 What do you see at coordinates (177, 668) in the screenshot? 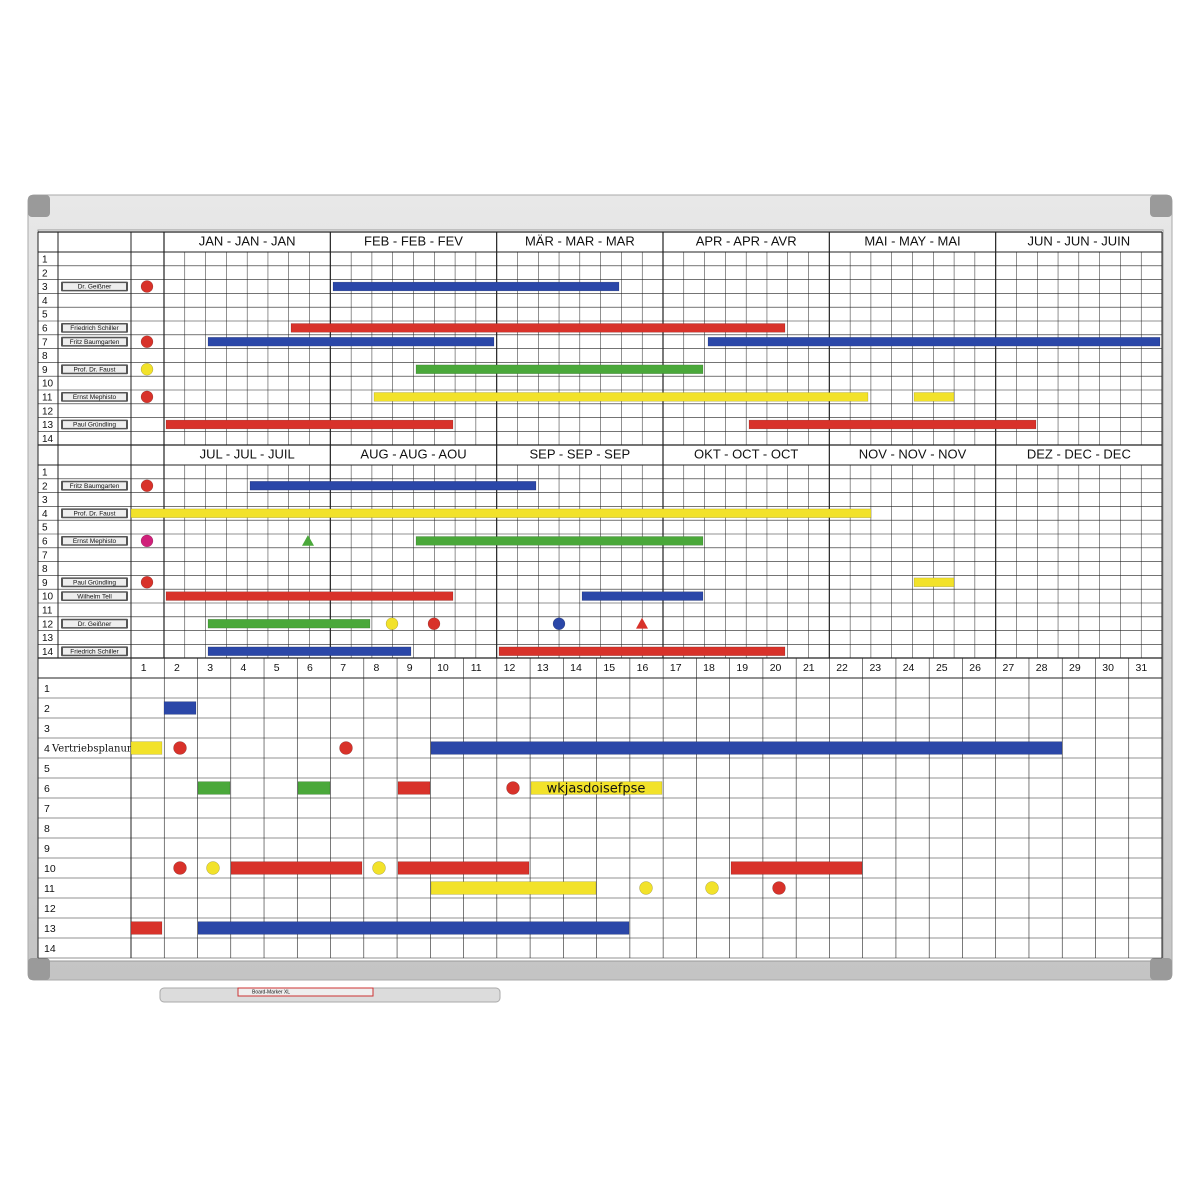
I see `day-number: 2` at bounding box center [177, 668].